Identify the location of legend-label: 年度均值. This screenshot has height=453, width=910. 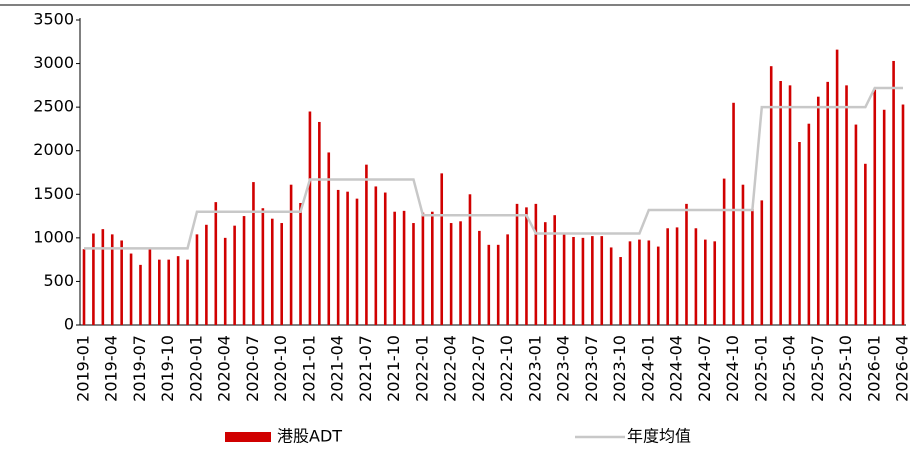
(659, 436).